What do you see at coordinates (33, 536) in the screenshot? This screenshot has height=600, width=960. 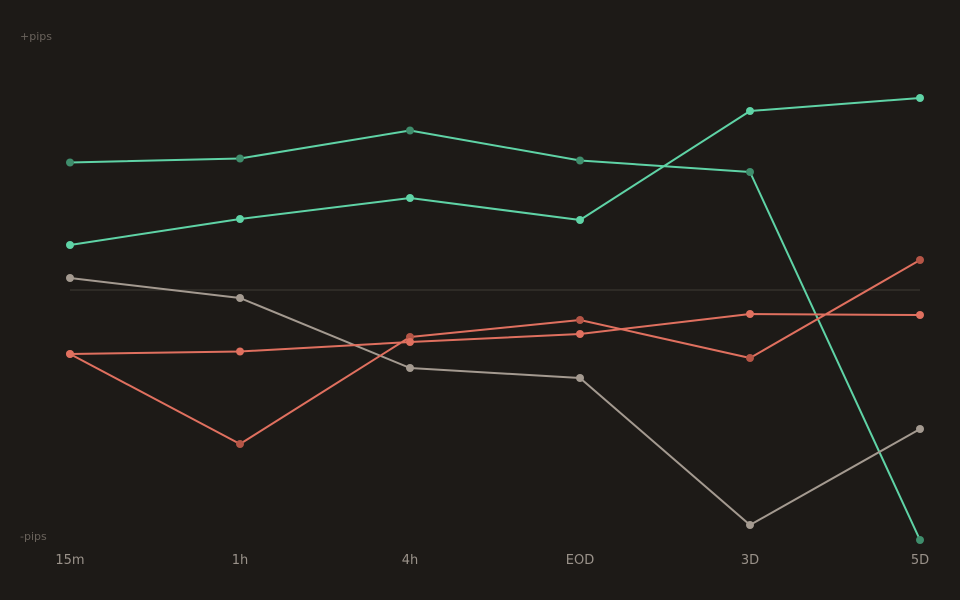 I see `y-bottom-label: -pips` at bounding box center [33, 536].